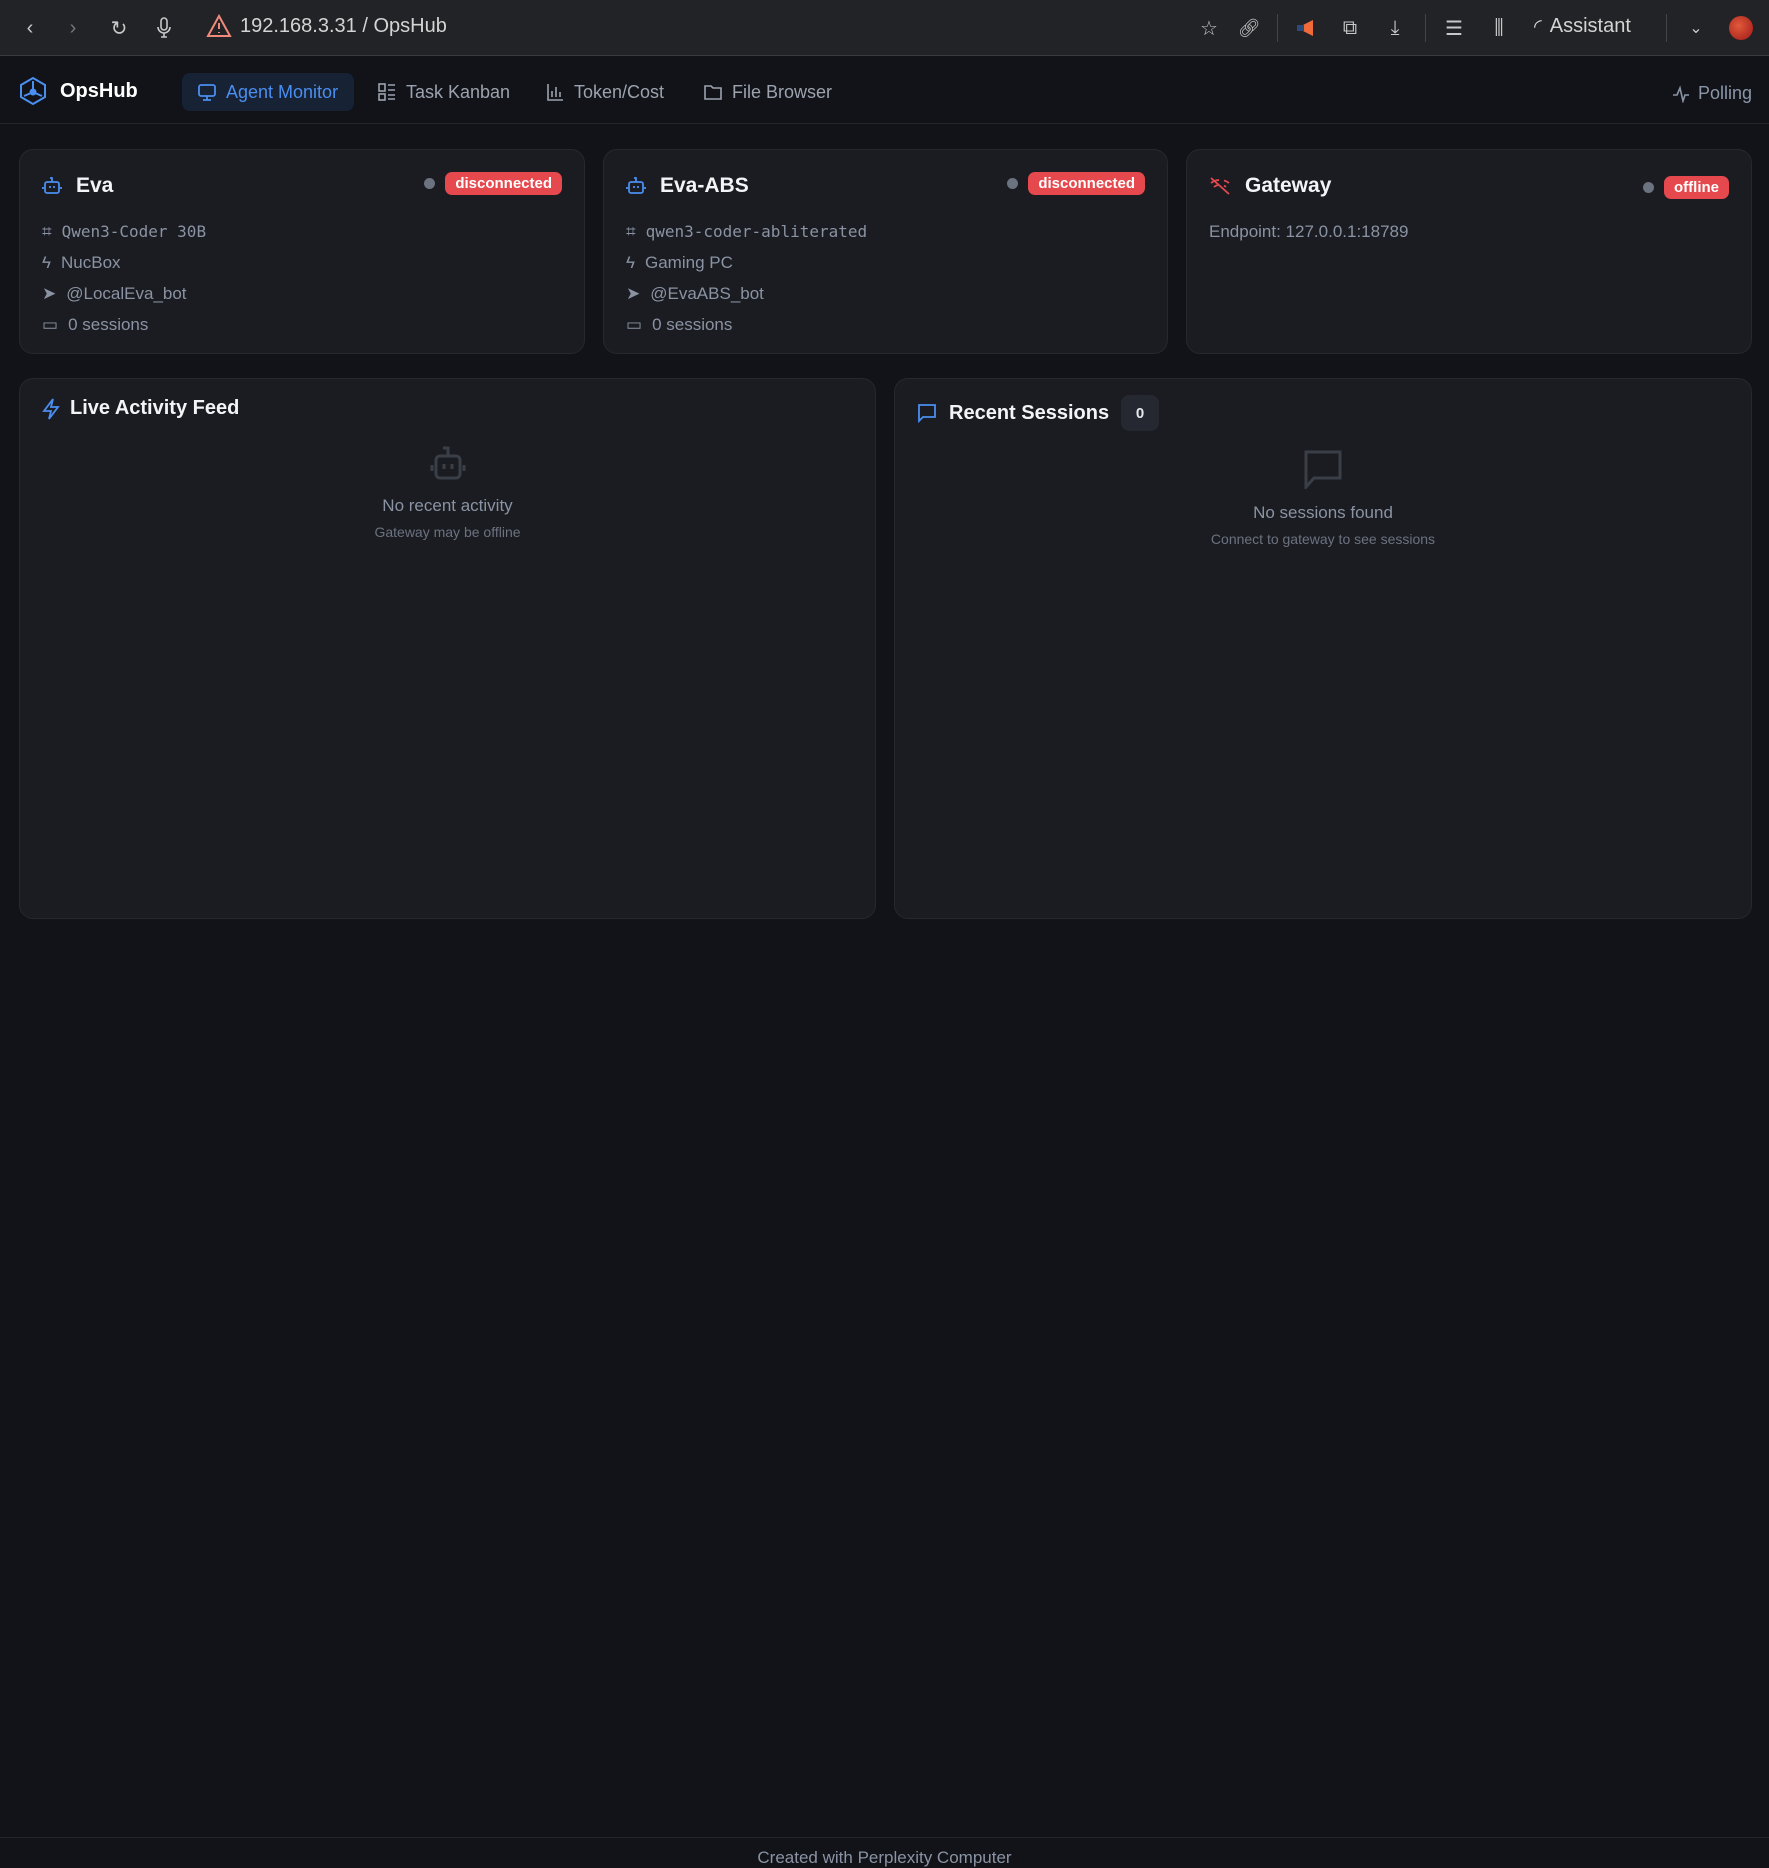 This screenshot has height=1868, width=1769. I want to click on agent-bot: @LocalEva_bot, so click(126, 293).